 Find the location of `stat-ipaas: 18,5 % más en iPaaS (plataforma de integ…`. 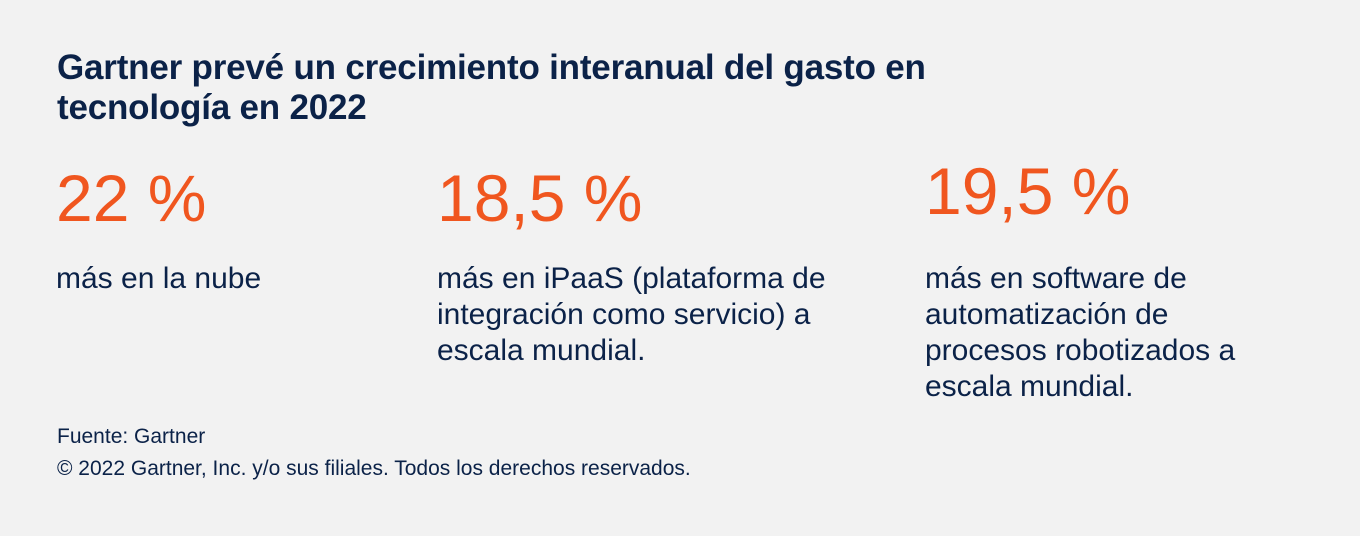

stat-ipaas: 18,5 % más en iPaaS (plataforma de integ… is located at coordinates (631, 264).